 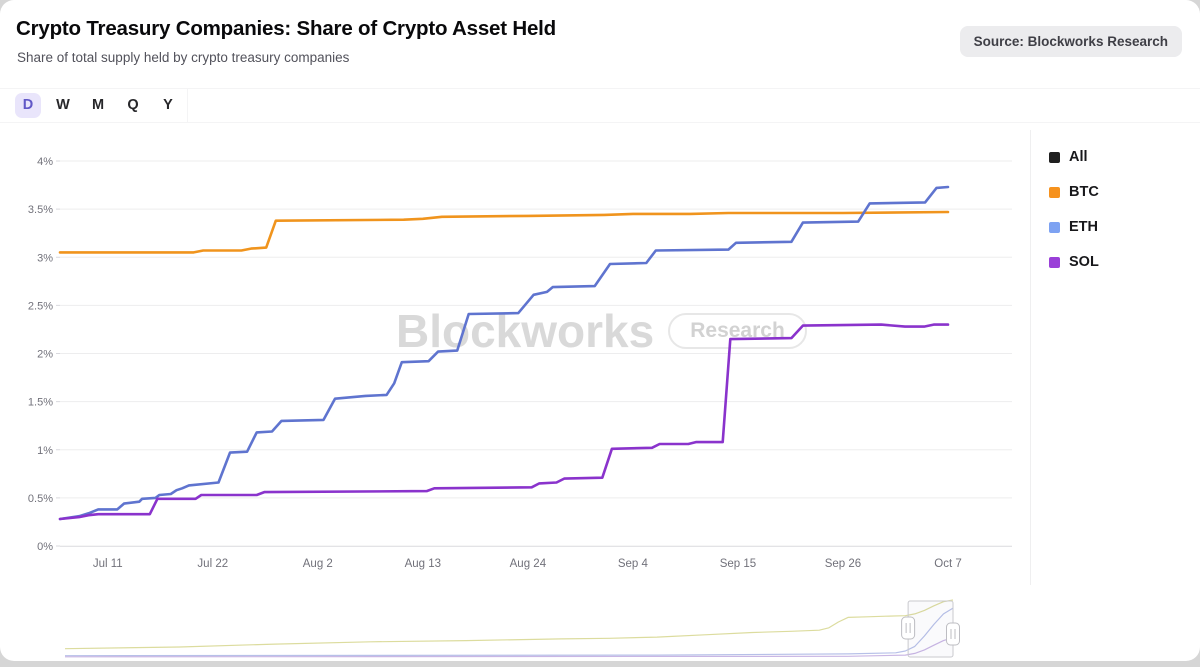 What do you see at coordinates (1083, 227) in the screenshot?
I see `legend-label: ETH` at bounding box center [1083, 227].